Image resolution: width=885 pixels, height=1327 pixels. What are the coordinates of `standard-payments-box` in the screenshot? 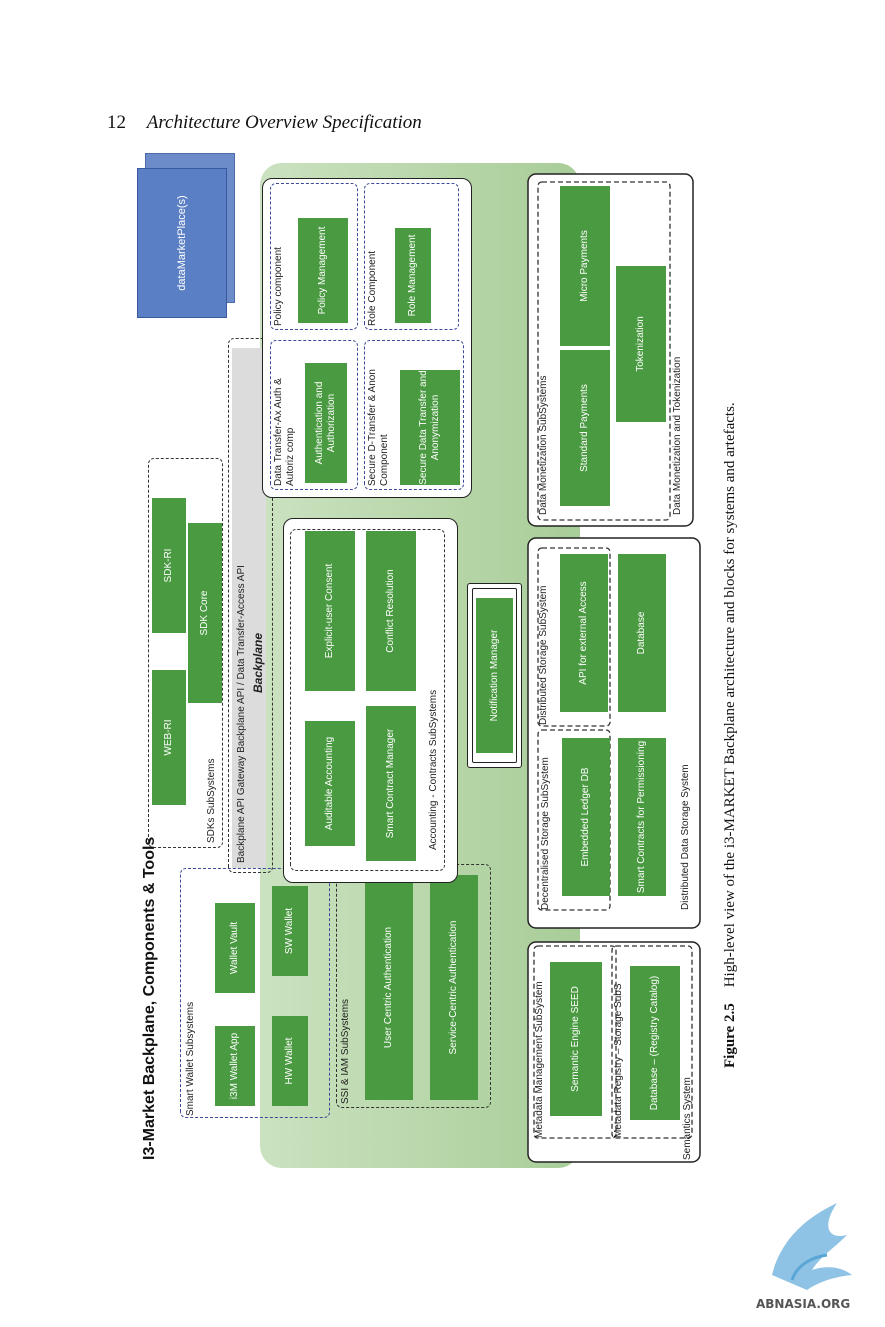 It's located at (585, 428).